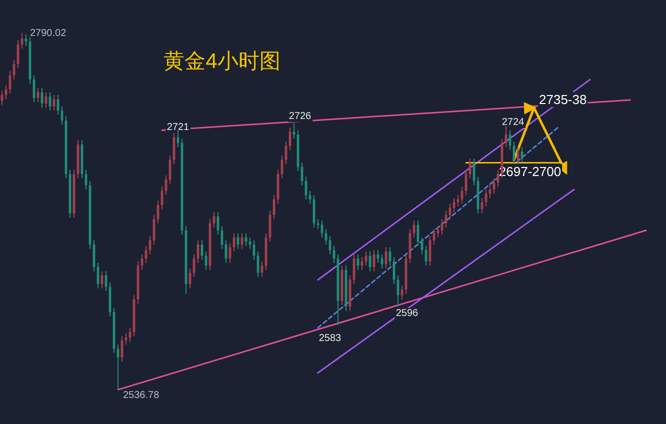 The image size is (666, 424). Describe the element at coordinates (141, 395) in the screenshot. I see `annotation: 2536.78` at that location.